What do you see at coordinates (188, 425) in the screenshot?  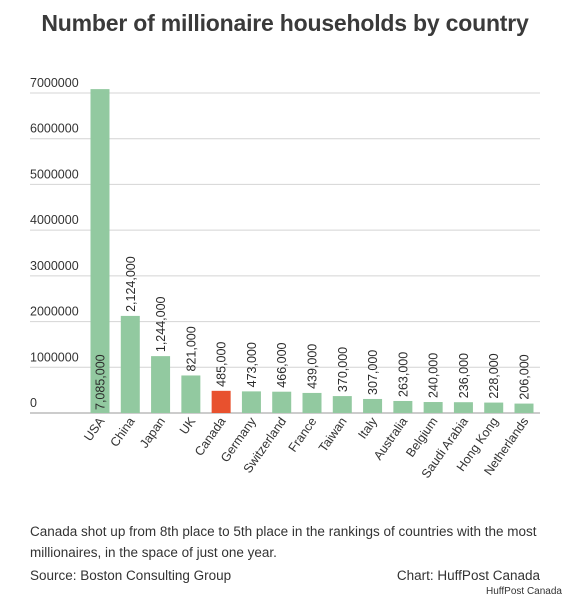 I see `x-tick-label: UK` at bounding box center [188, 425].